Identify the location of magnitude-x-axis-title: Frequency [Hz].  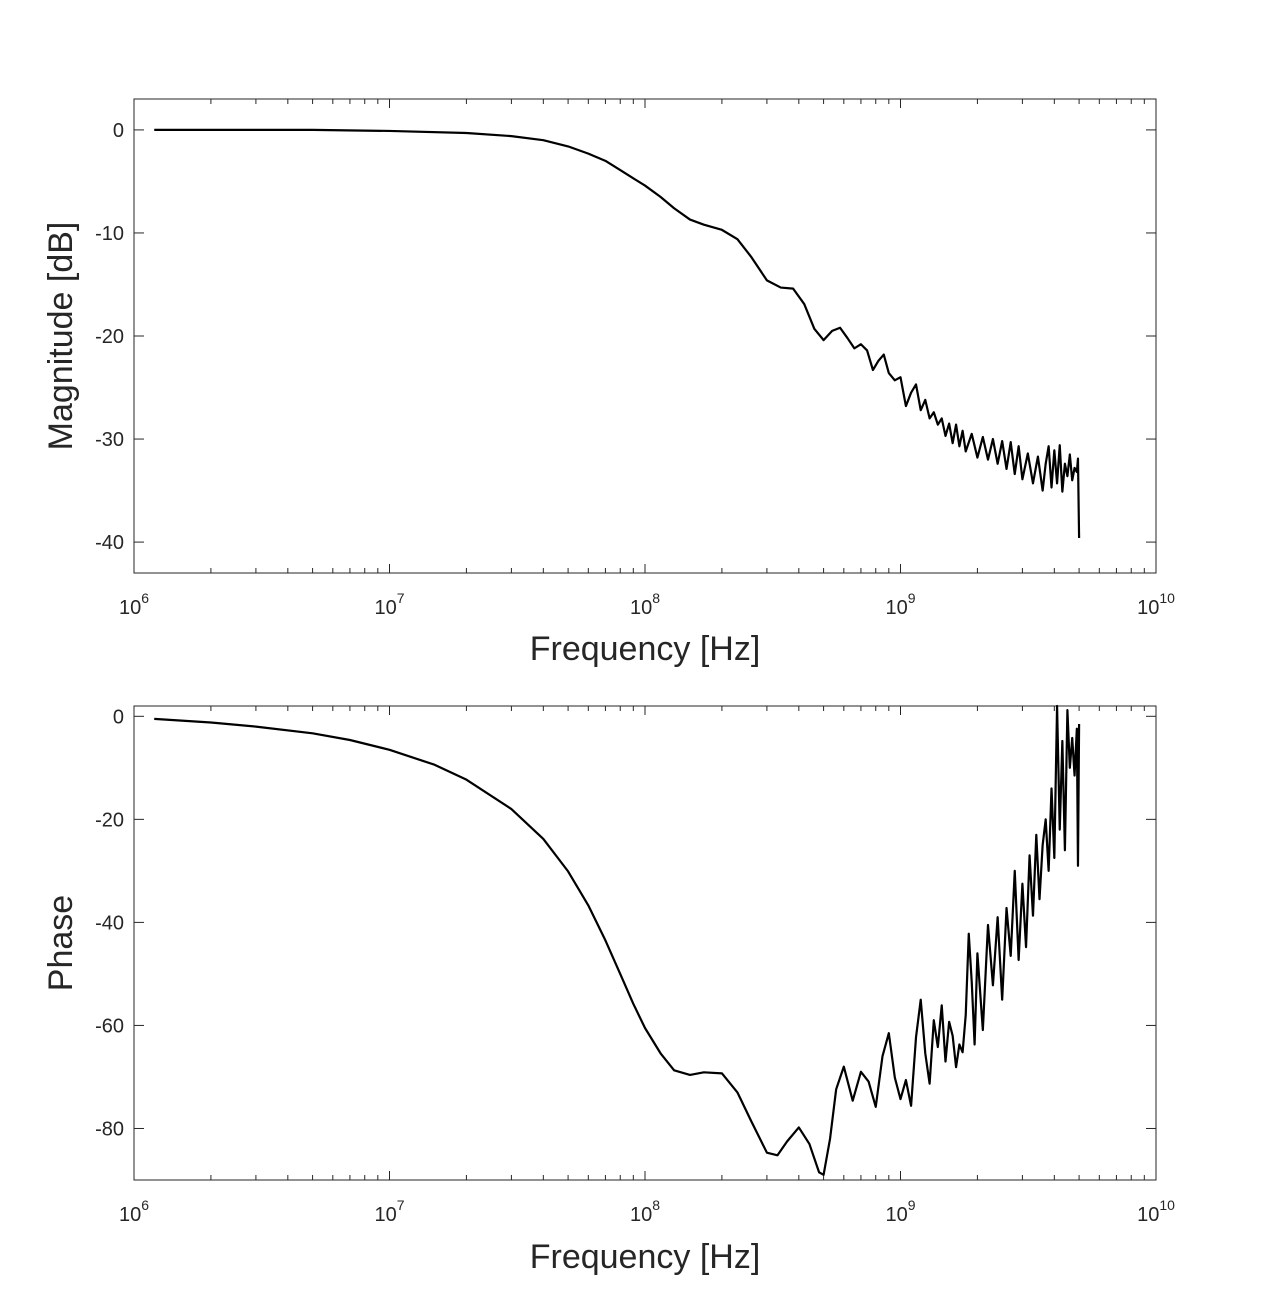
(645, 649).